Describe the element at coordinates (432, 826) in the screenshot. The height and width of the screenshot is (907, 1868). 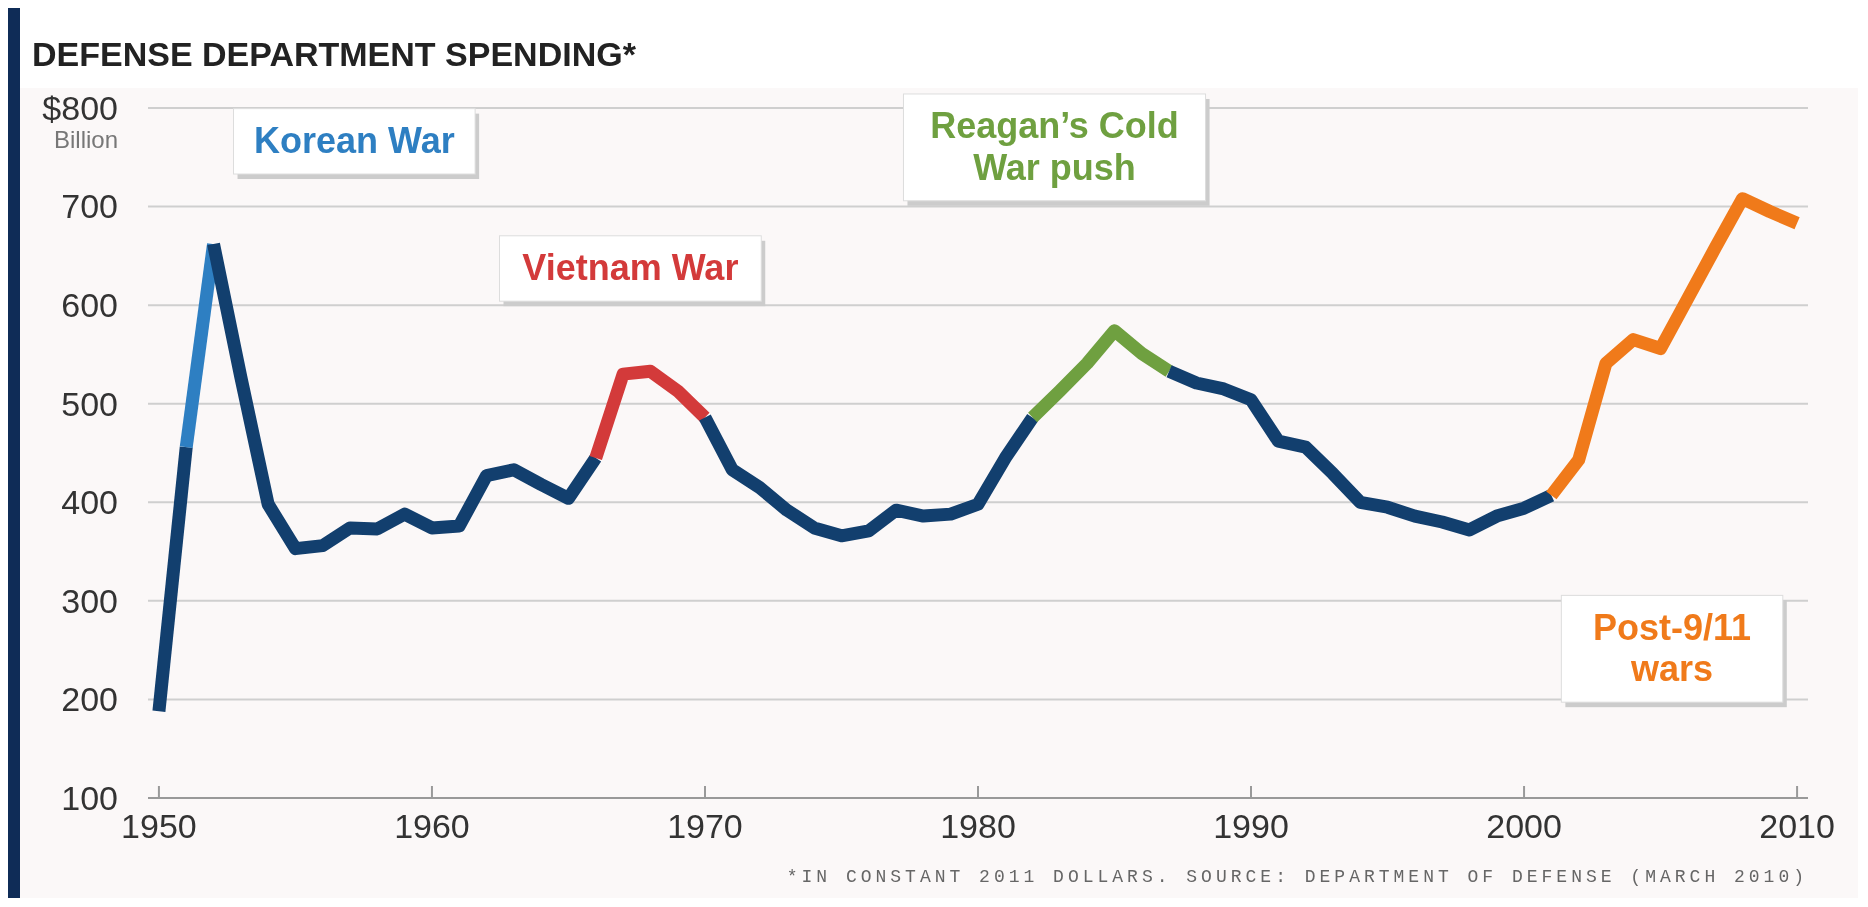
I see `x-tick-label: 1960` at that location.